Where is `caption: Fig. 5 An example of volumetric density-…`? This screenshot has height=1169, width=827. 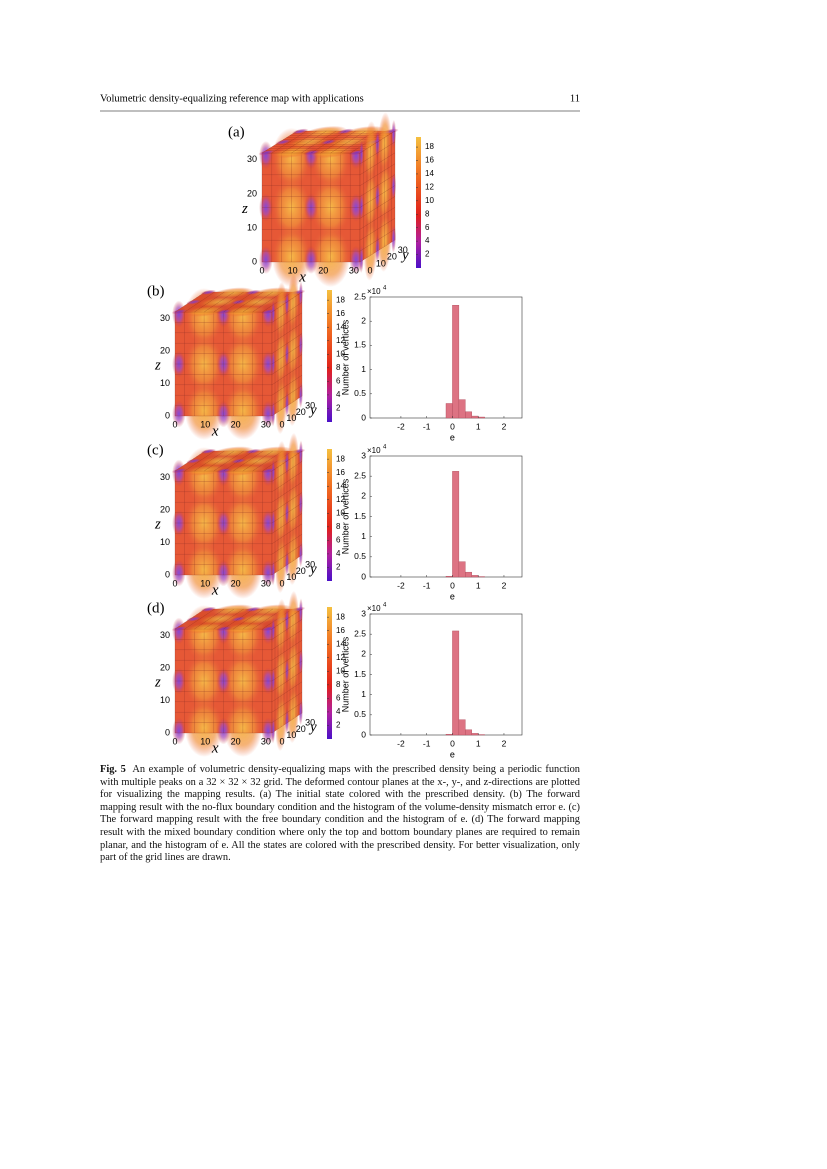
caption: Fig. 5 An example of volumetric density-… is located at coordinates (340, 814).